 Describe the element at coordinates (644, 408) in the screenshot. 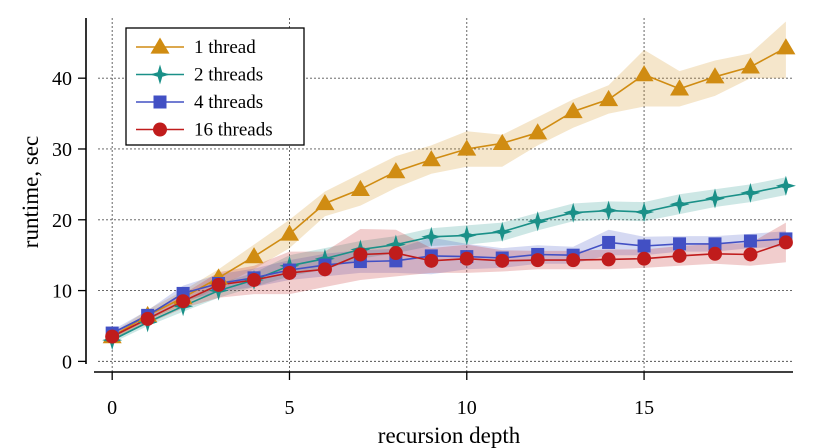

I see `x-tick-label: 15` at that location.